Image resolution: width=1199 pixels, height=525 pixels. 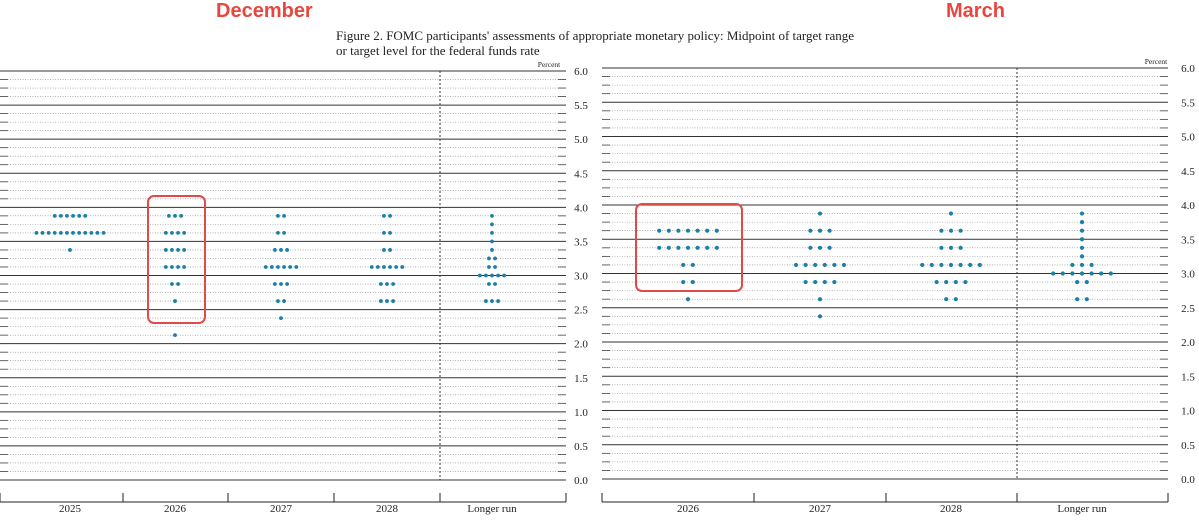 I want to click on march-highlight-box-2026, so click(x=689, y=247).